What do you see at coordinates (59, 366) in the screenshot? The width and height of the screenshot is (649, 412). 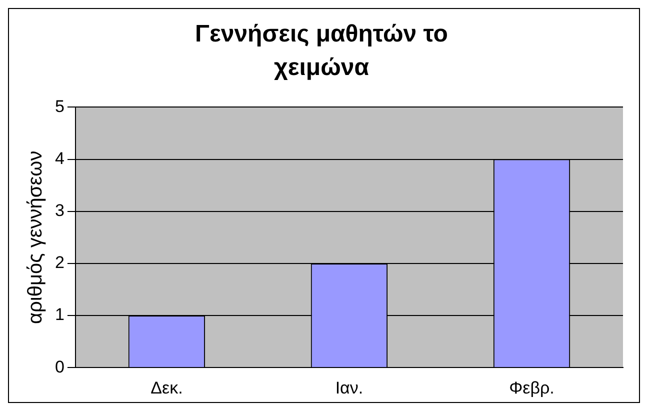 I see `y-tick-label: 0` at bounding box center [59, 366].